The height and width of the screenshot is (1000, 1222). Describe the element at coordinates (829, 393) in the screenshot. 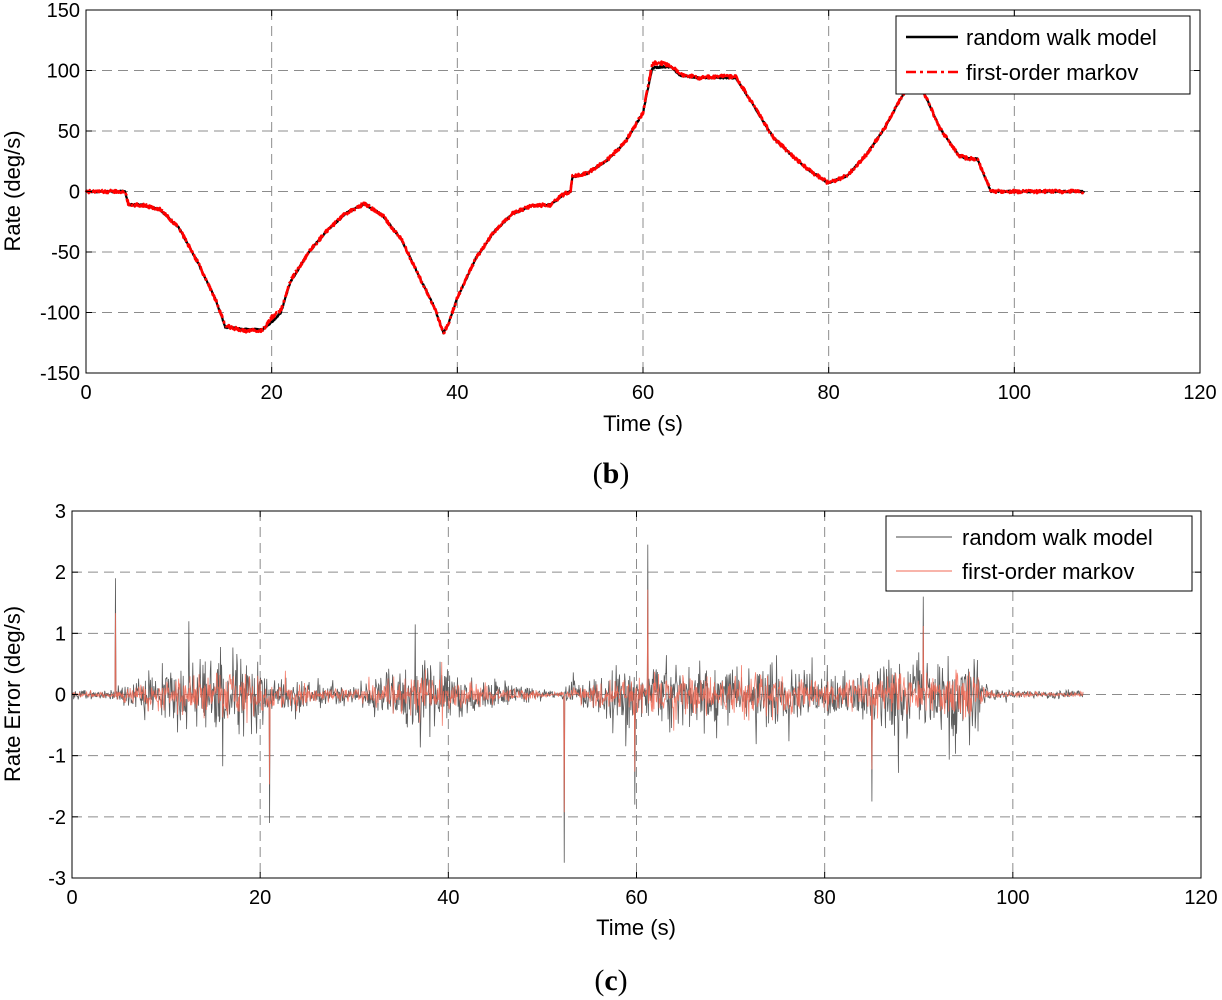

I see `b-xtick-label-4: 80` at that location.